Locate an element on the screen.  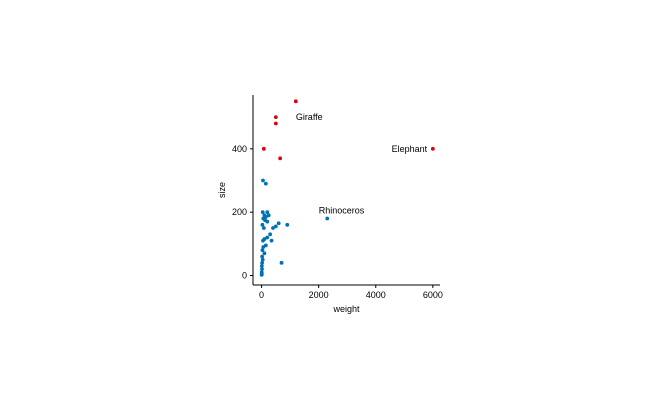
y-tick-label: 400 is located at coordinates (239, 149).